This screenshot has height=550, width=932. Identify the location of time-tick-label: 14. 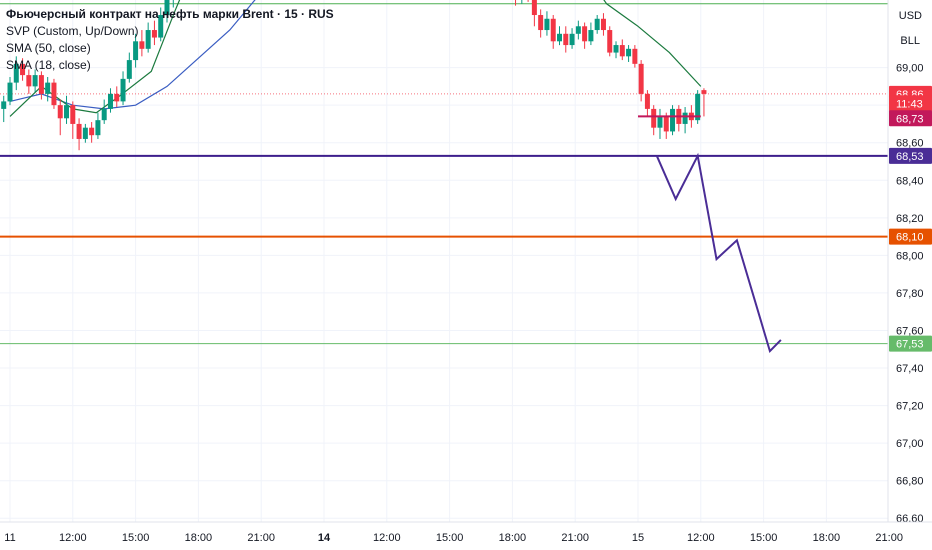
(324, 538).